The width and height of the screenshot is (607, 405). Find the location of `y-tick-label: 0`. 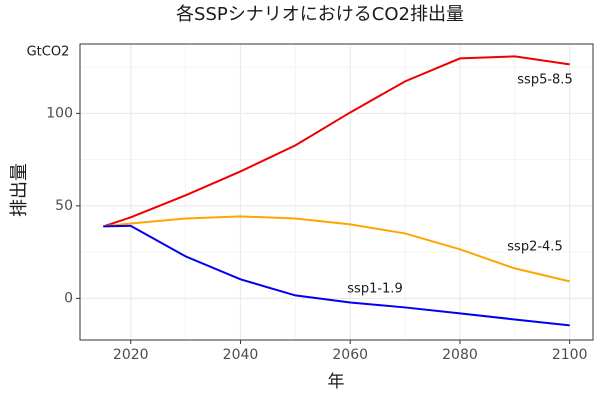

y-tick-label: 0 is located at coordinates (68, 298).